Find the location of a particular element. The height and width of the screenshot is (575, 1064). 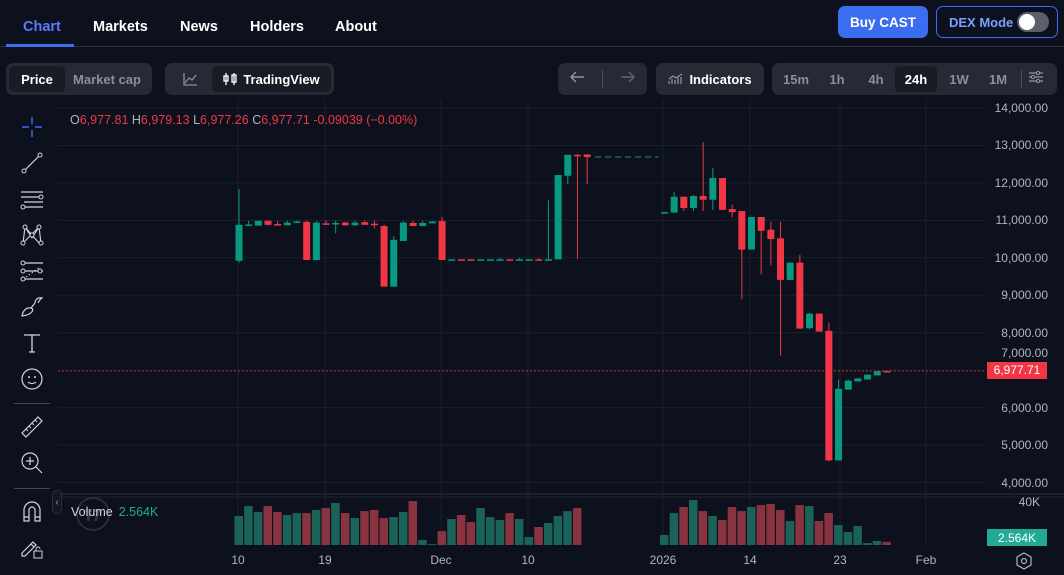

toggle-switch is located at coordinates (1033, 22).